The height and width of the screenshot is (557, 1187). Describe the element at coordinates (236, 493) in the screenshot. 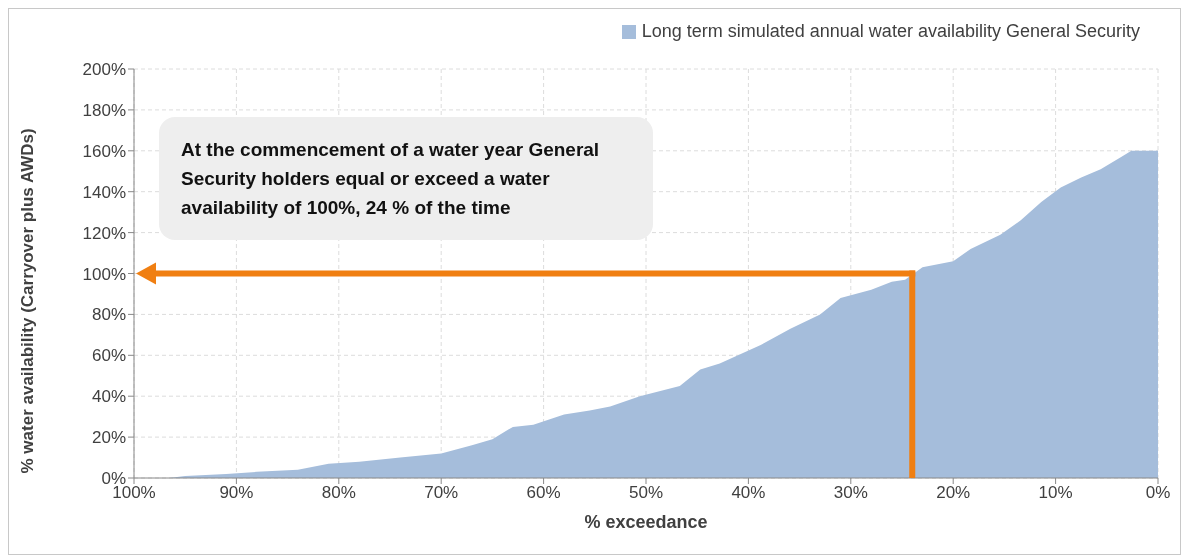

I see `x-tick-label: 90%` at that location.